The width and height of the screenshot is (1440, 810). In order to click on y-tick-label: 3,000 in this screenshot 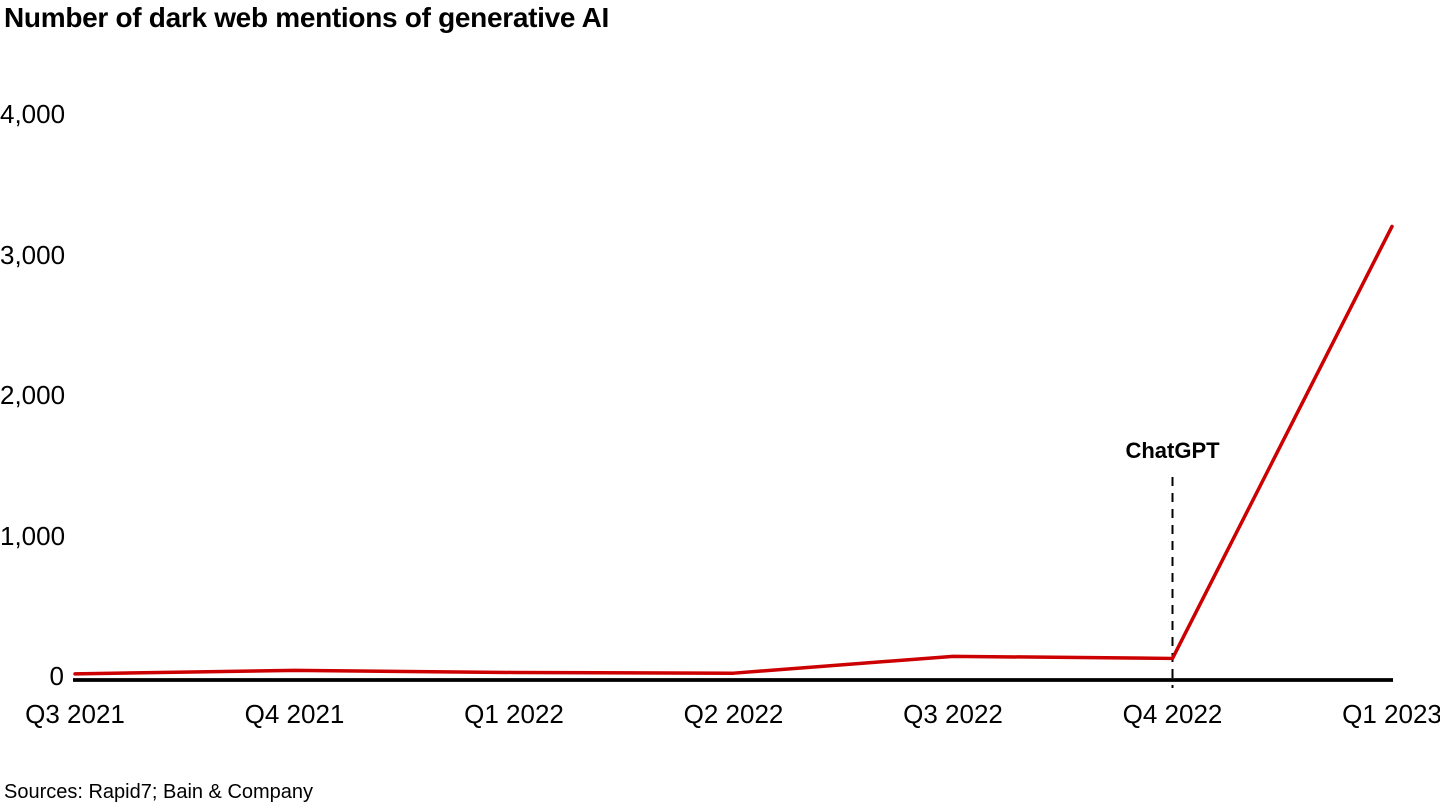, I will do `click(33, 254)`.